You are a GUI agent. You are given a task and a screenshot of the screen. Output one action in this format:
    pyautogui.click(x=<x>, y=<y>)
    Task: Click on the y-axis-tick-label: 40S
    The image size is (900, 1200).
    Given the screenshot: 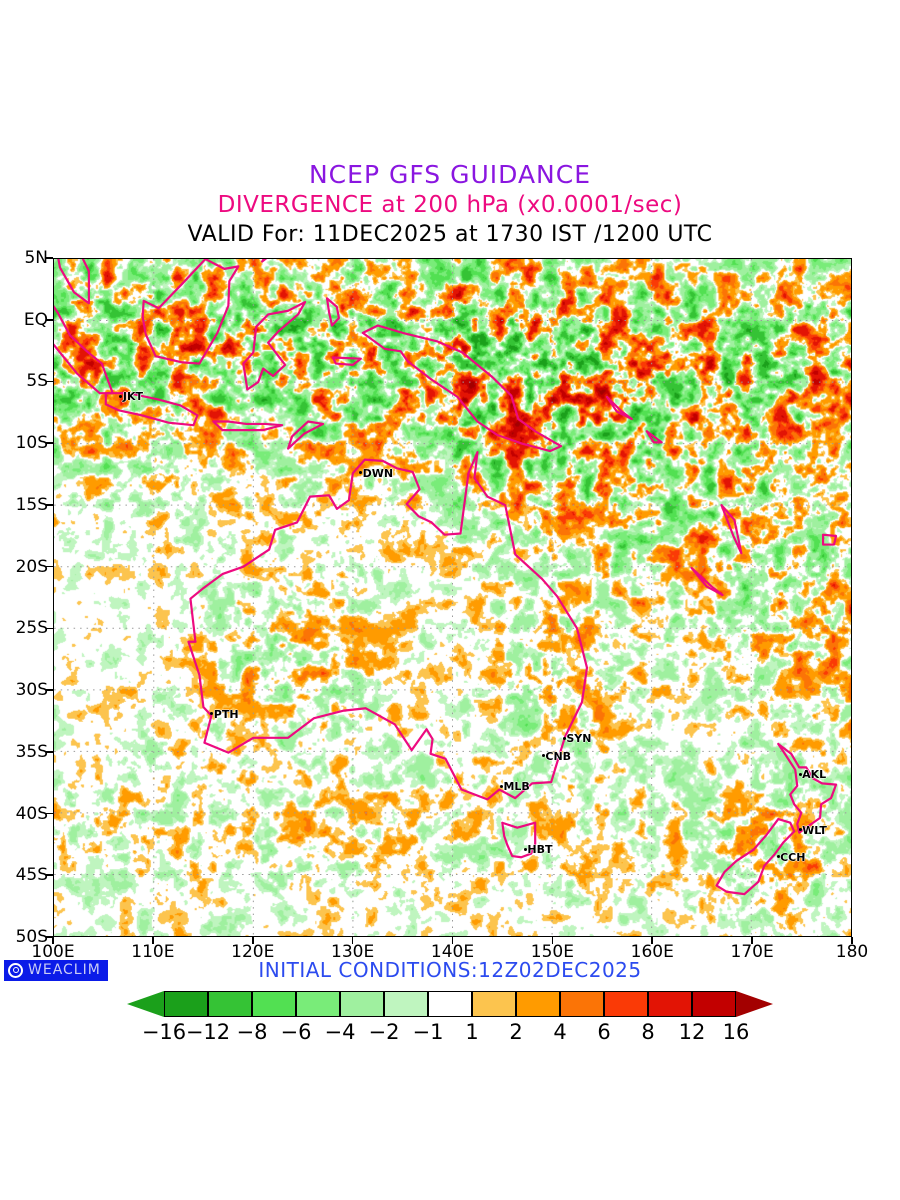 What is the action you would take?
    pyautogui.click(x=31, y=813)
    